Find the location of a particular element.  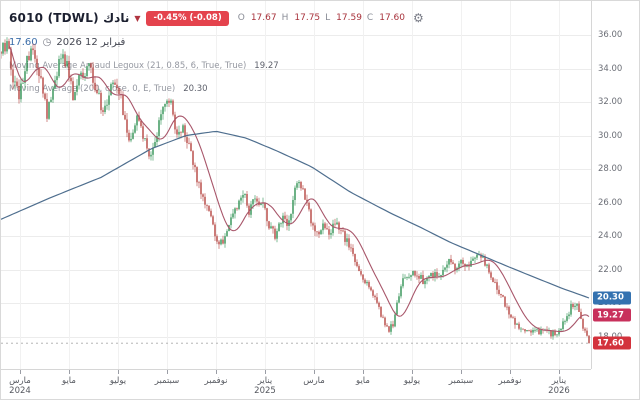

symbol-dropdown-caret-icon: ▼ is located at coordinates (137, 18).